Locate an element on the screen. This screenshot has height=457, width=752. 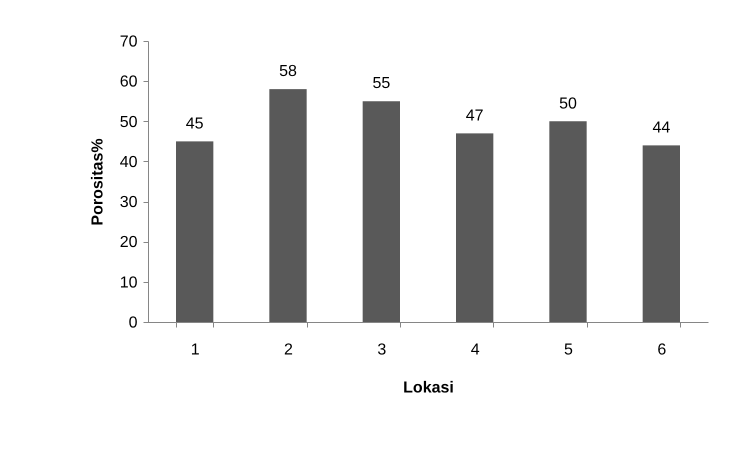
y-tick-label: 30 is located at coordinates (129, 203).